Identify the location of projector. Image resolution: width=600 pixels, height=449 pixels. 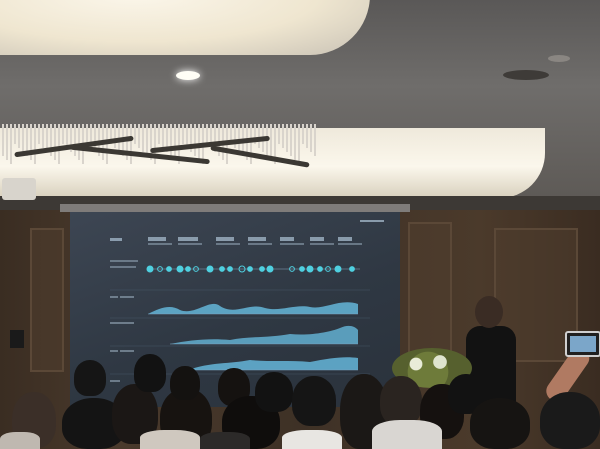
(19, 189).